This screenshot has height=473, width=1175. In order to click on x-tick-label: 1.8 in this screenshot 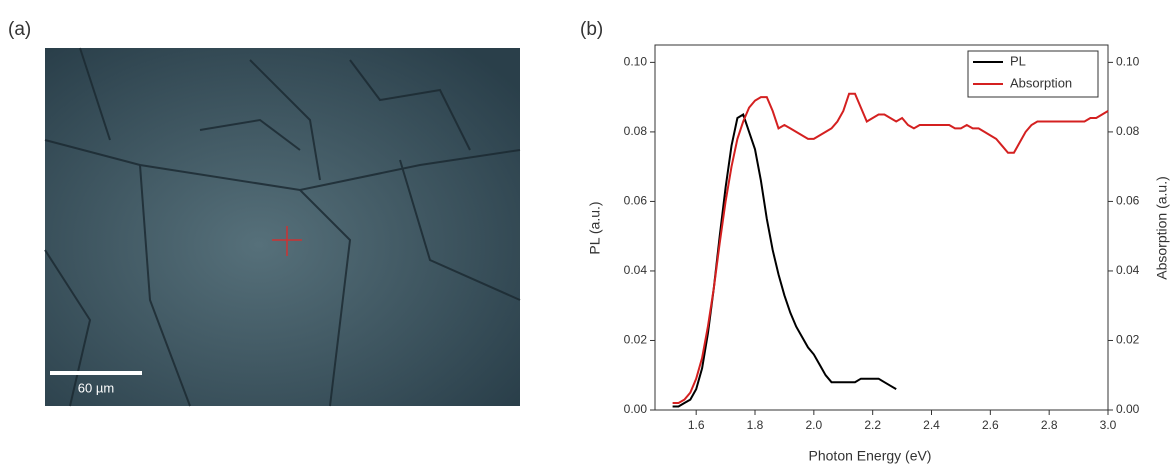, I will do `click(755, 425)`.